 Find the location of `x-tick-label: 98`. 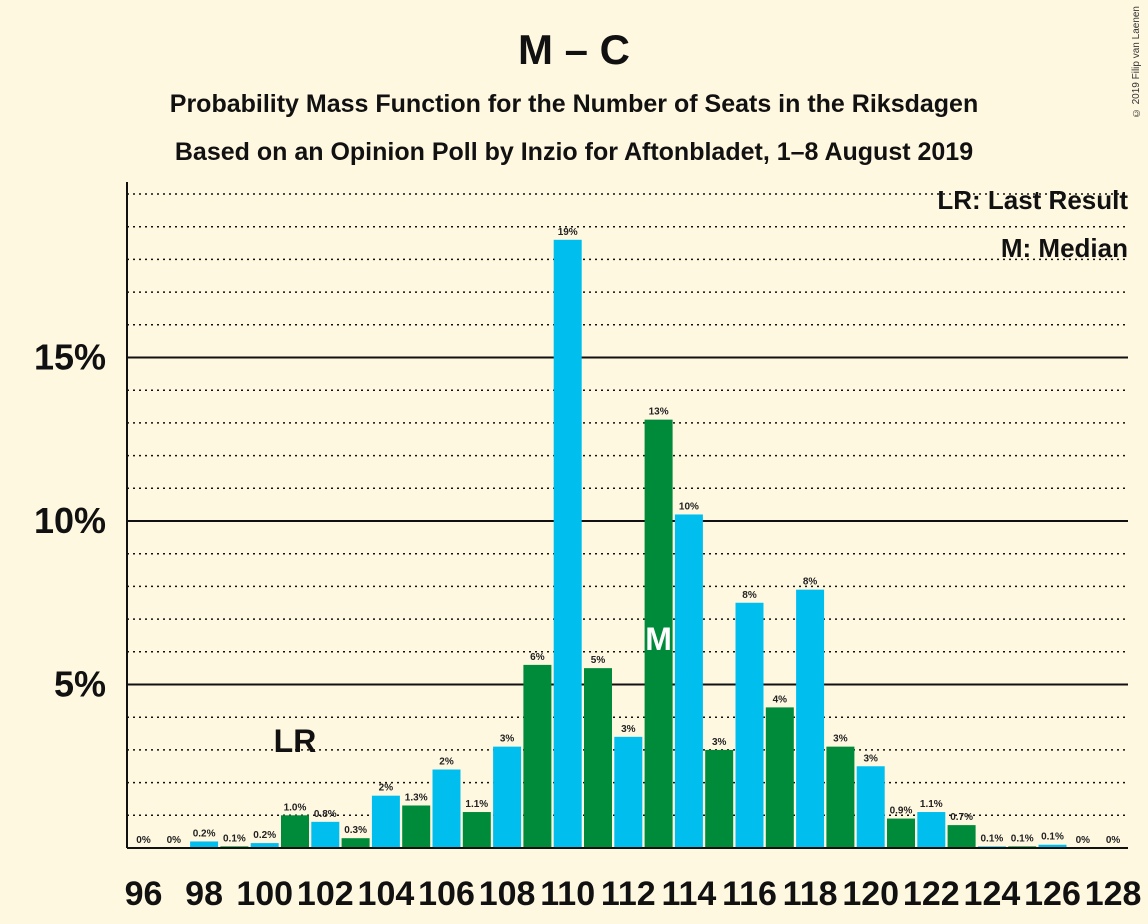

x-tick-label: 98 is located at coordinates (204, 894).